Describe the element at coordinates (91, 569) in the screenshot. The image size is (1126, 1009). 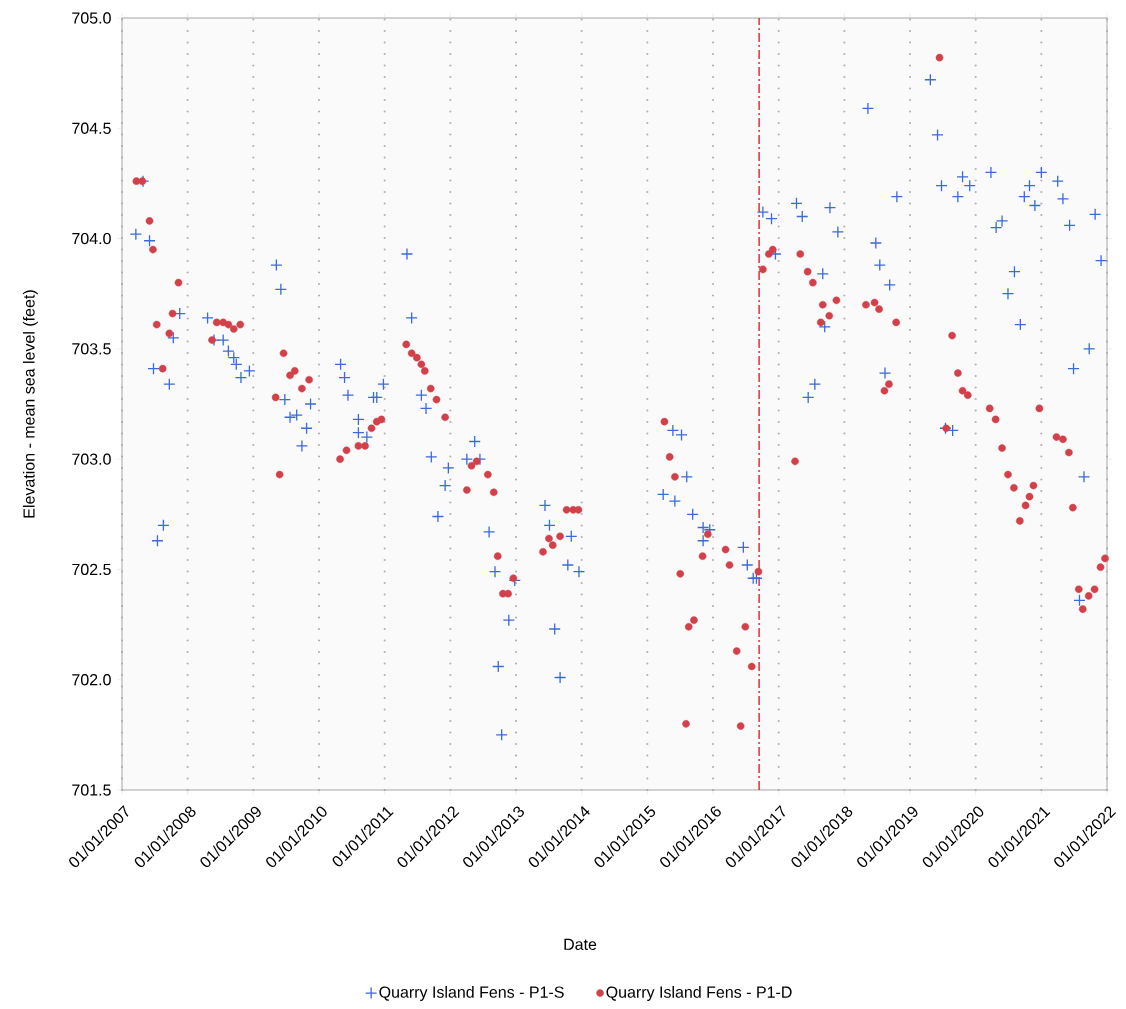
I see `y-tick-label: 702.5` at that location.